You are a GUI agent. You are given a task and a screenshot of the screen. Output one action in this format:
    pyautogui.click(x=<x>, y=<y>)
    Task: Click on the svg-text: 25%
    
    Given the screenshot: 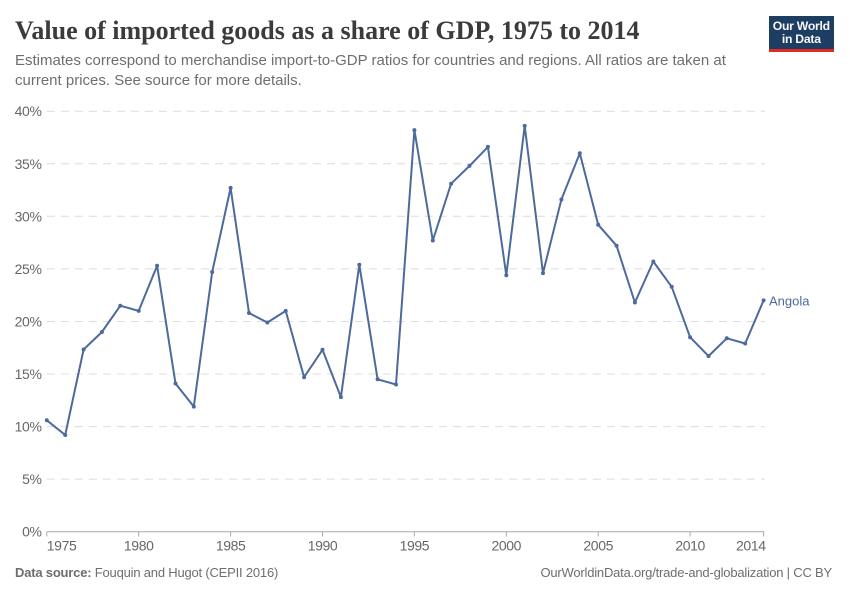 What is the action you would take?
    pyautogui.click(x=28, y=269)
    